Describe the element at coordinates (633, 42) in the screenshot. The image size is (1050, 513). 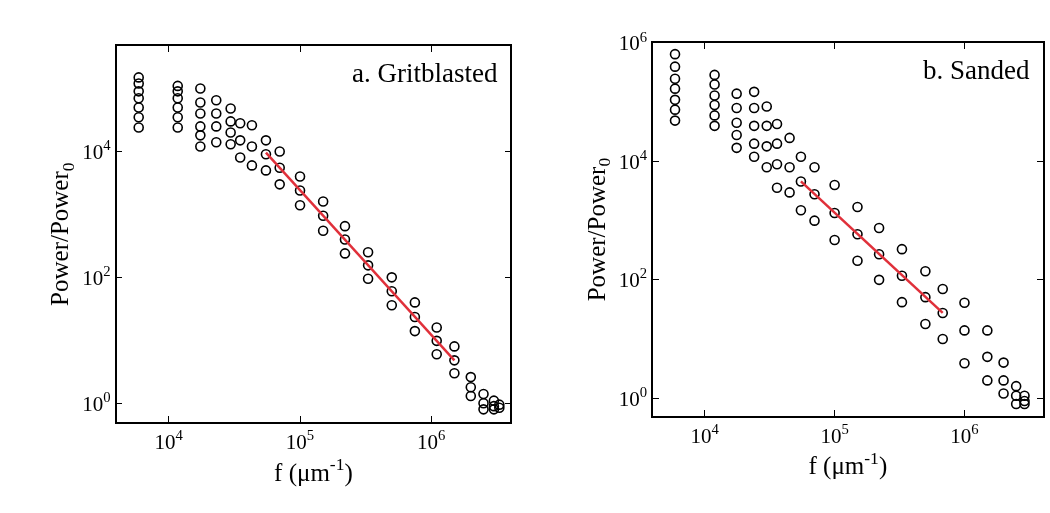
I see `y-tick-label: 10$^{6}$` at that location.